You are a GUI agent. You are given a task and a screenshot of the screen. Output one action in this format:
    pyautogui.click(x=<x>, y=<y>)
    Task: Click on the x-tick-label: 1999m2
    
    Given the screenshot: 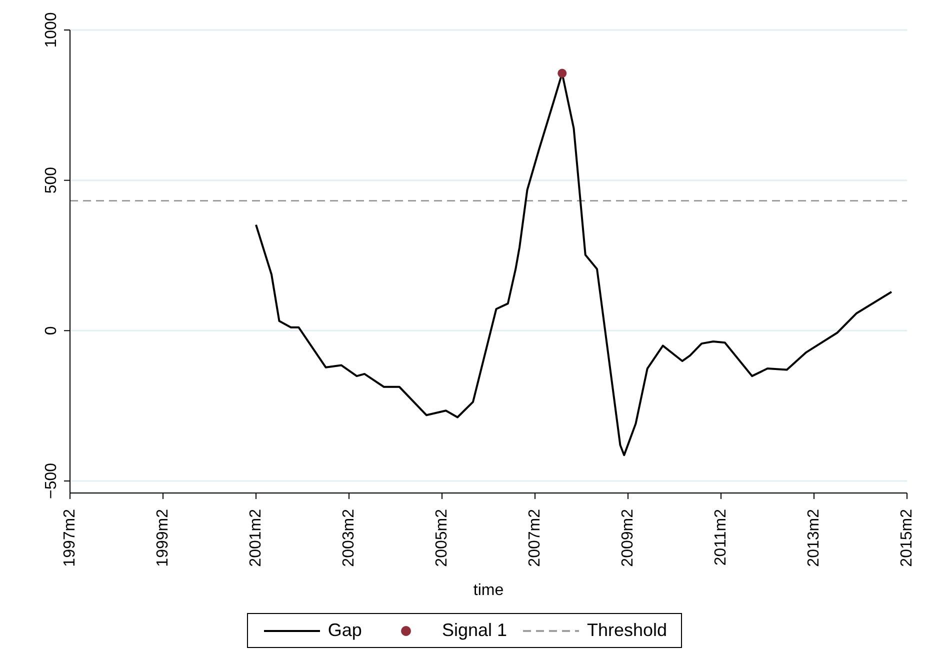 What is the action you would take?
    pyautogui.click(x=163, y=537)
    